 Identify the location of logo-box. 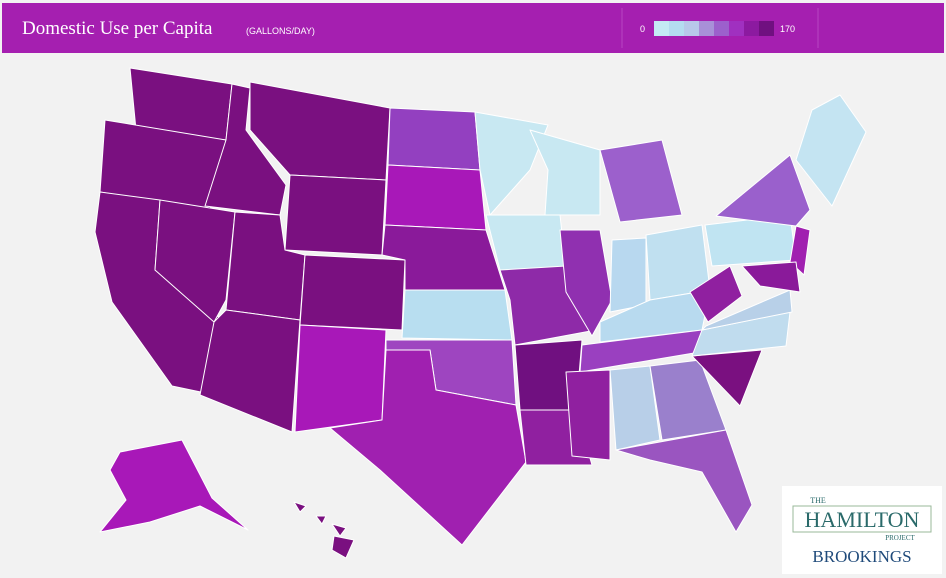
(862, 530).